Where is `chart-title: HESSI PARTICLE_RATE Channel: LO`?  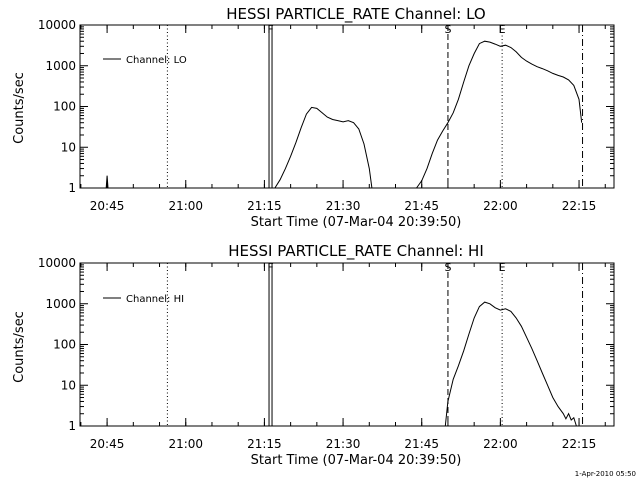 chart-title: HESSI PARTICLE_RATE Channel: LO is located at coordinates (355, 14).